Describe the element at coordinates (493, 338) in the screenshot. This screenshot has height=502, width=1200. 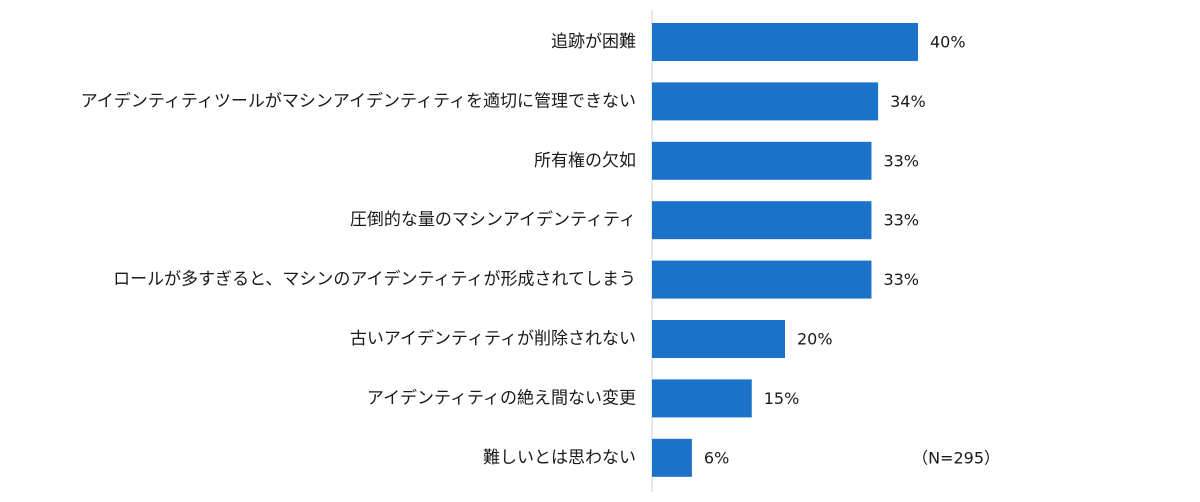
I see `category-label-5: 古いアイデンティティが削除されない` at that location.